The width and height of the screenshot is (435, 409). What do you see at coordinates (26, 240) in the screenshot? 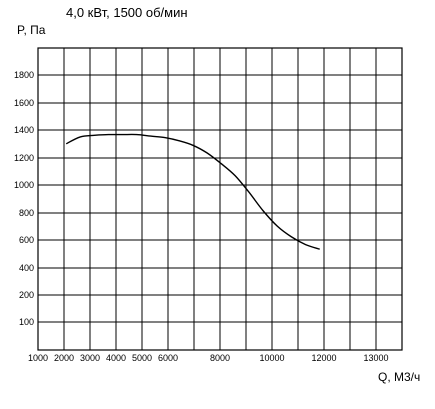
I see `y-tick-label: 600` at bounding box center [26, 240].